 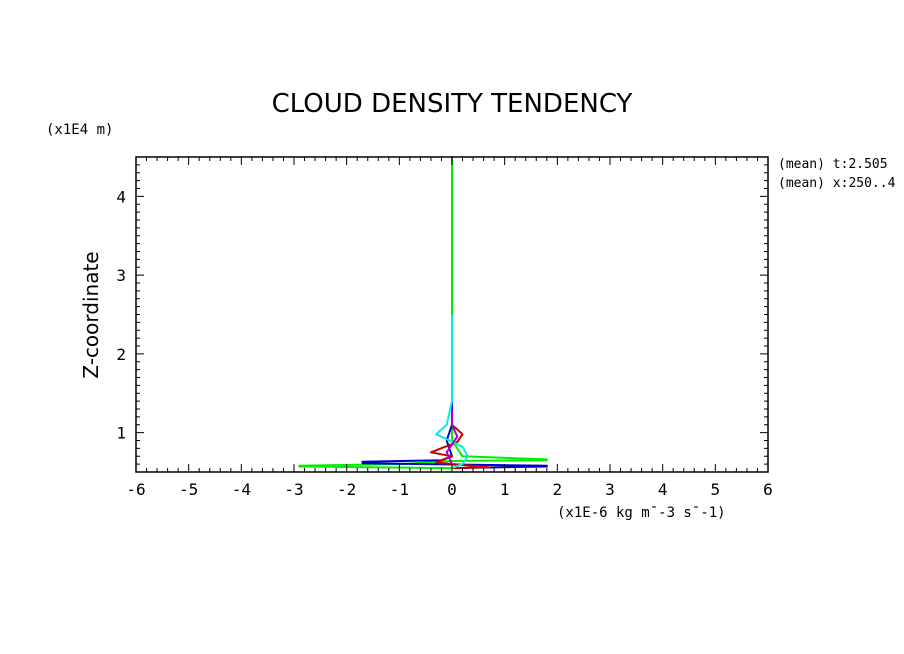 I want to click on annotation-time-mean: (mean) t:2.505, so click(x=833, y=164).